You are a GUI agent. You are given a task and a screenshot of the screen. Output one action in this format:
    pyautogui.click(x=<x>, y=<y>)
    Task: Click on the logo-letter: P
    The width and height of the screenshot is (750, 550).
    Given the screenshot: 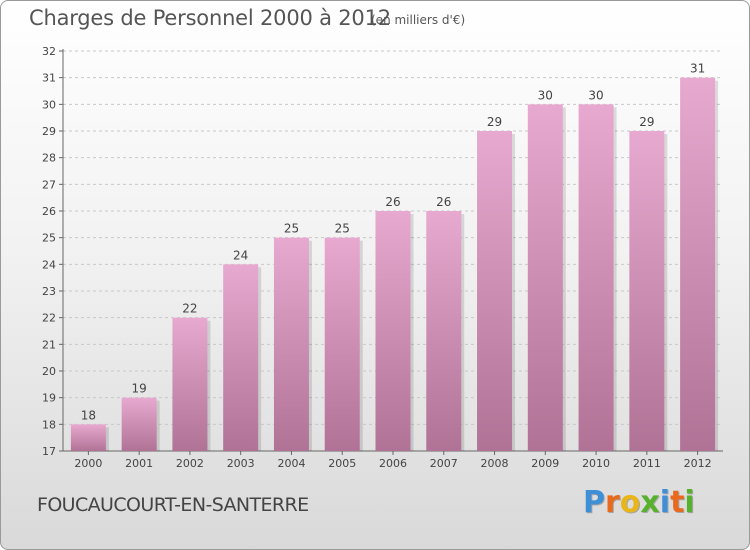 What is the action you would take?
    pyautogui.click(x=594, y=502)
    